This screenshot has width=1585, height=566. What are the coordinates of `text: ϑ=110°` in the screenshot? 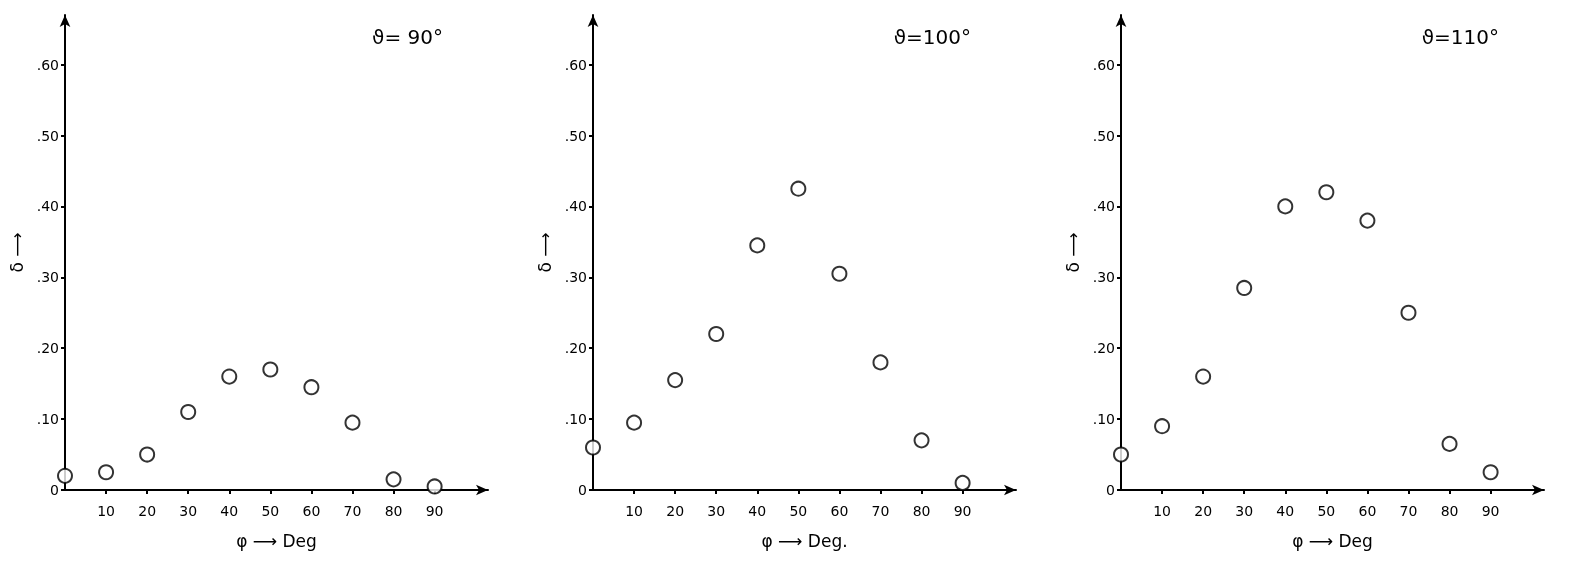 It's located at (1460, 37).